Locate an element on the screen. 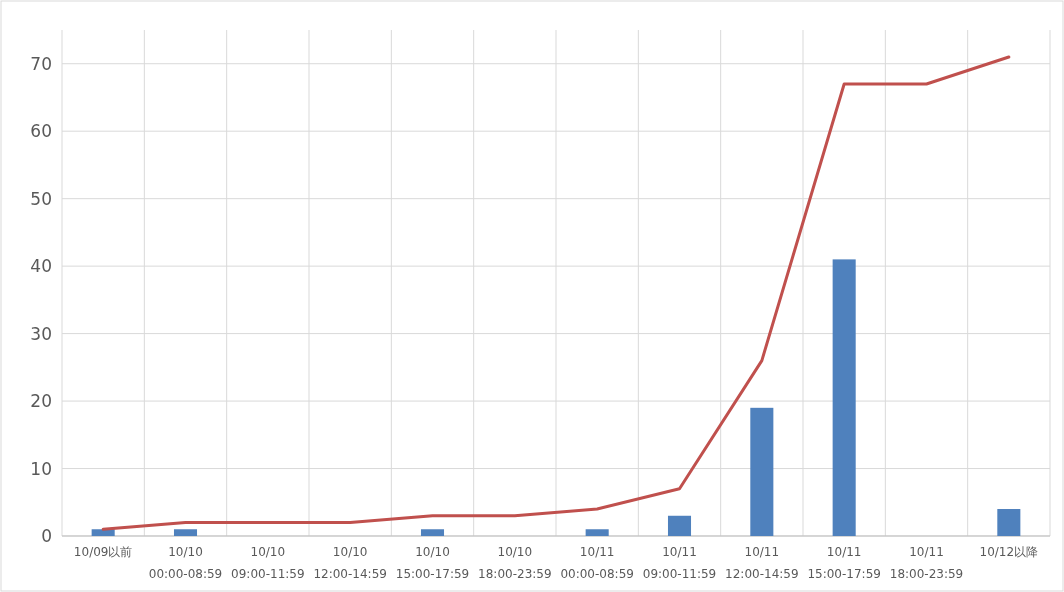 The width and height of the screenshot is (1064, 592). x-tick-label: 10/11 18:00-23:59 is located at coordinates (926, 563).